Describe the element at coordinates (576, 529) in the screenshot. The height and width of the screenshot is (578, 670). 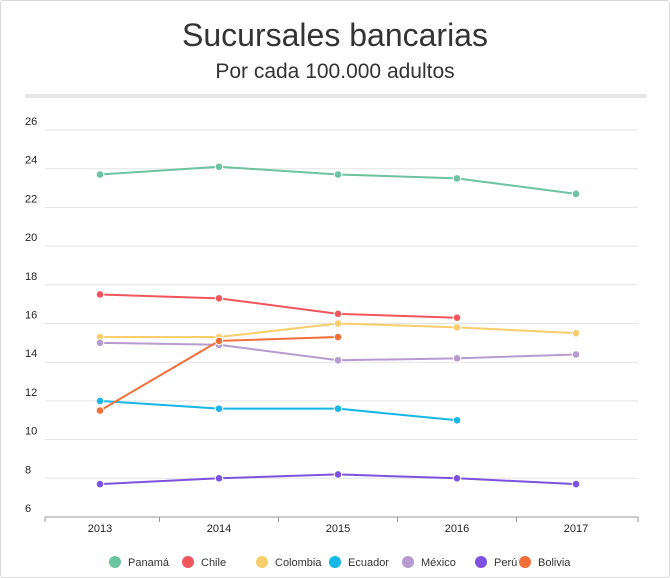
I see `x-tick-label: 2017` at that location.